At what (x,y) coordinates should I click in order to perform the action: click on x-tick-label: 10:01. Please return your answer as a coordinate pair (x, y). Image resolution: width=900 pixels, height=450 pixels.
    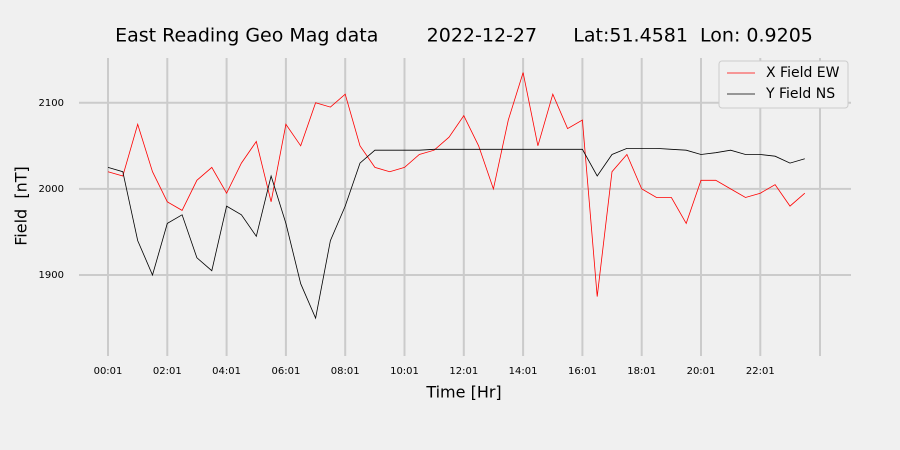
    Looking at the image, I should click on (404, 371).